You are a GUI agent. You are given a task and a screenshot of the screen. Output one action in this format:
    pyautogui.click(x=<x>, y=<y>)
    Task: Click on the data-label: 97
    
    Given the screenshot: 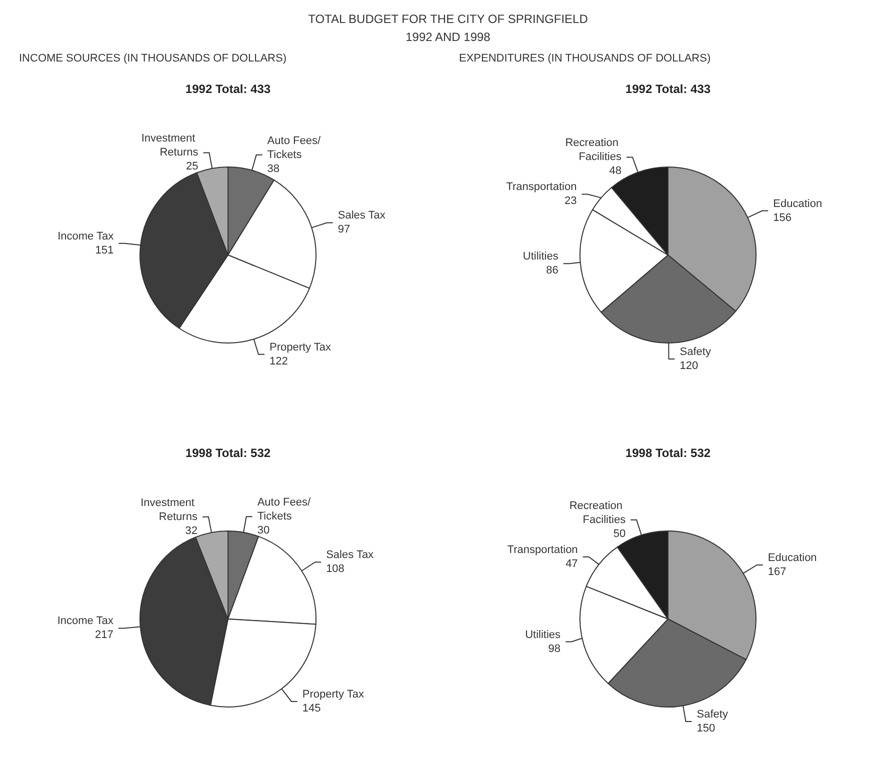 What is the action you would take?
    pyautogui.click(x=344, y=230)
    